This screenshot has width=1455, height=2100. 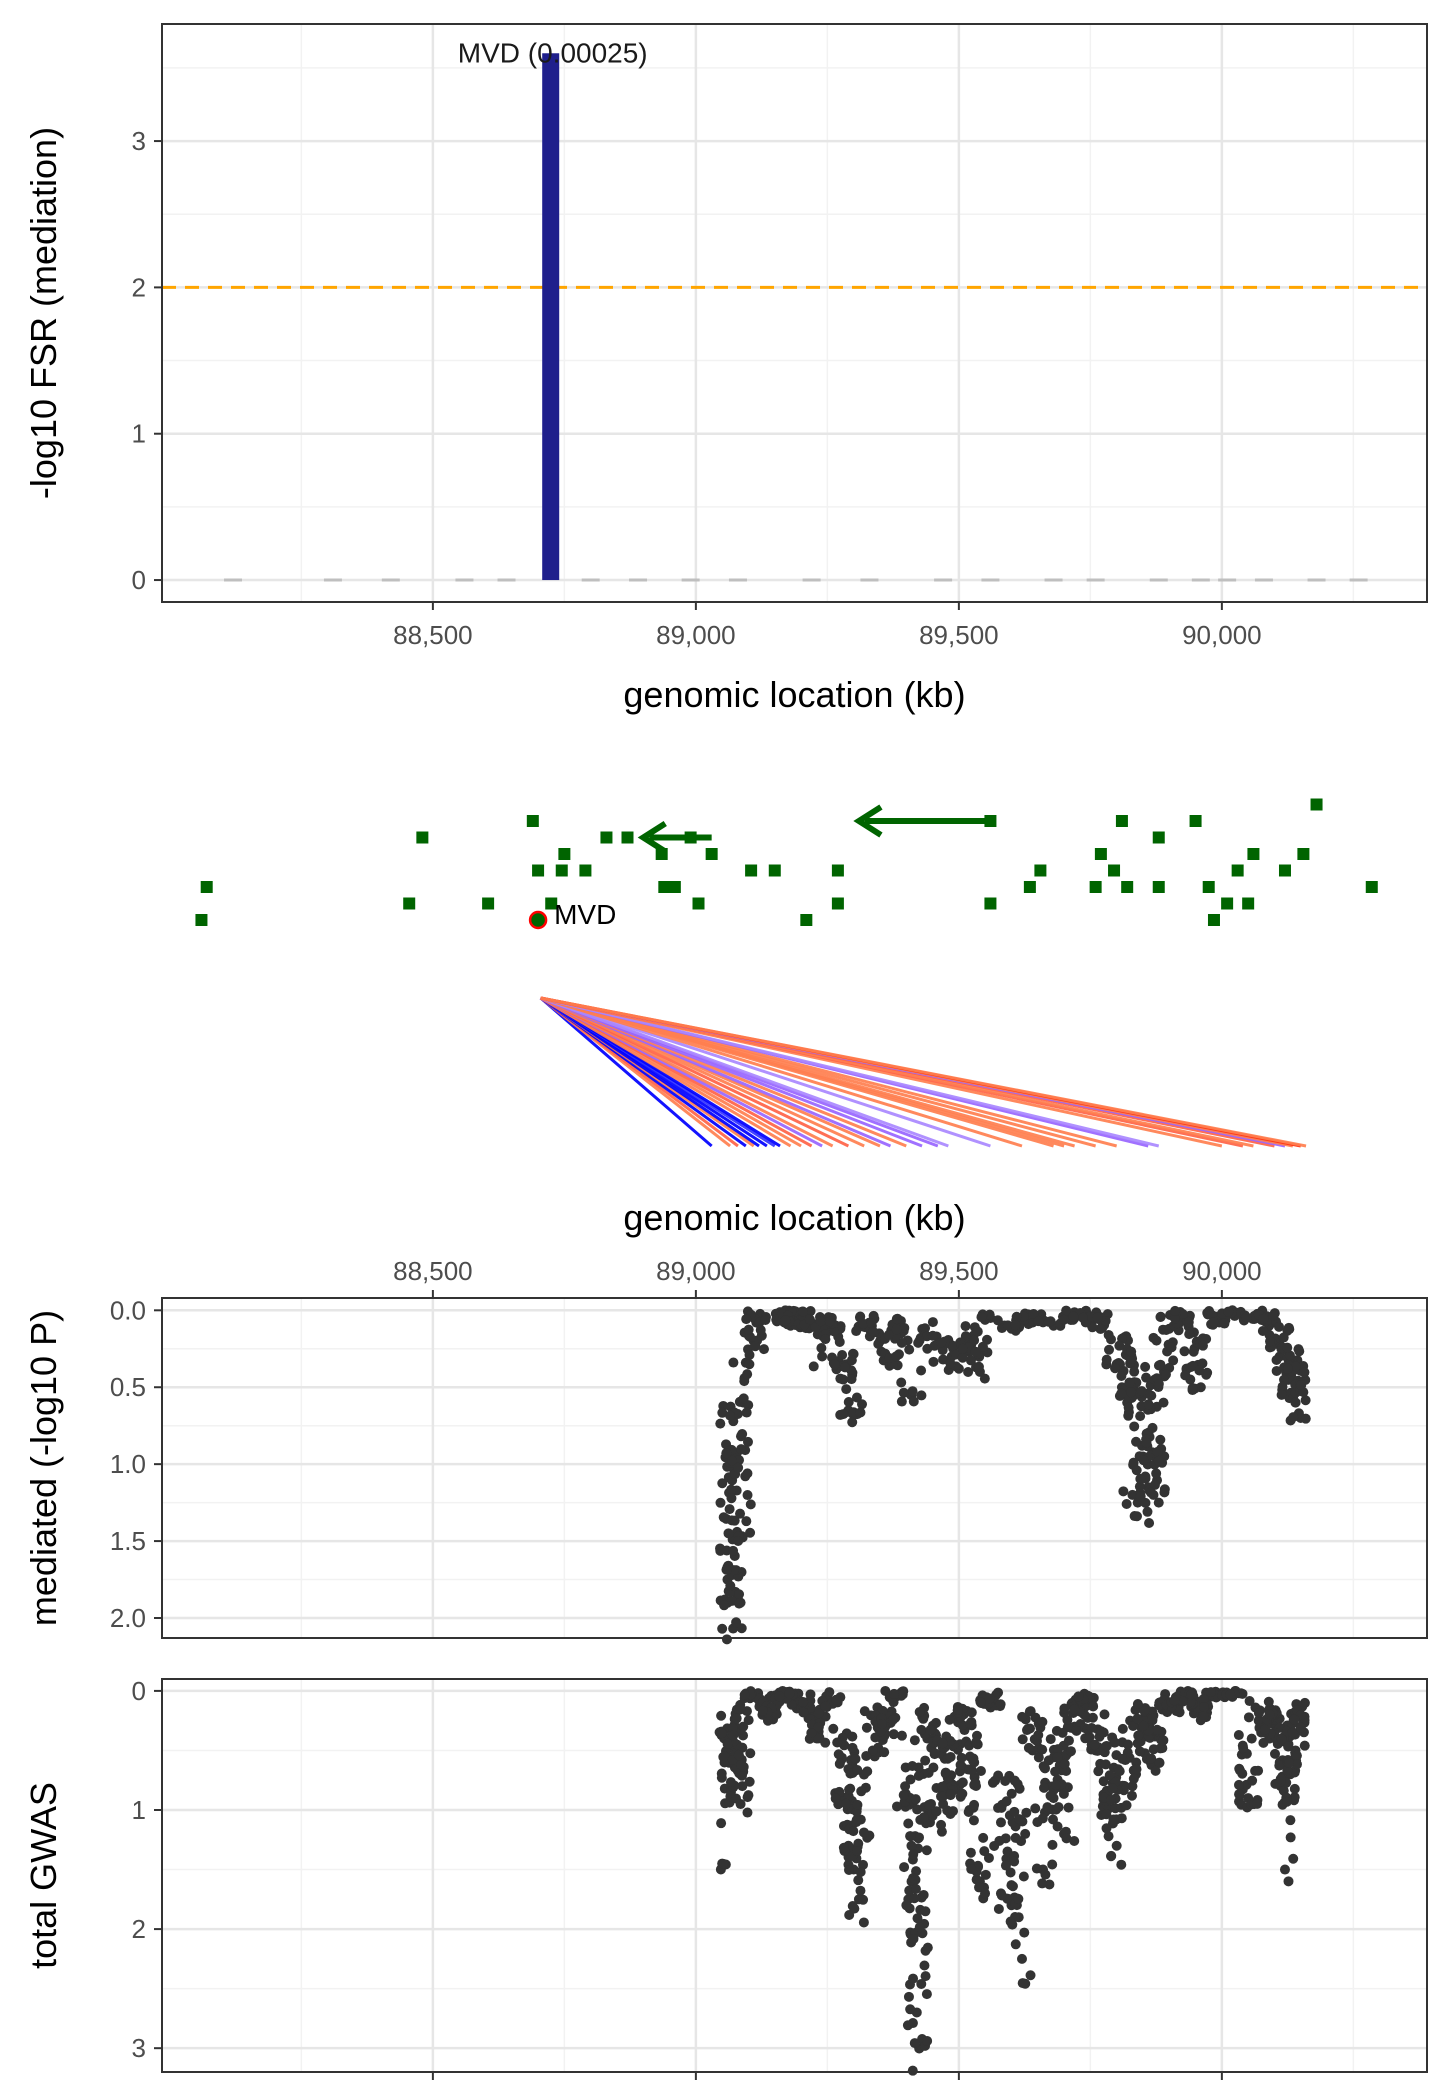 What do you see at coordinates (959, 635) in the screenshot?
I see `x-tick-label: 89,500` at bounding box center [959, 635].